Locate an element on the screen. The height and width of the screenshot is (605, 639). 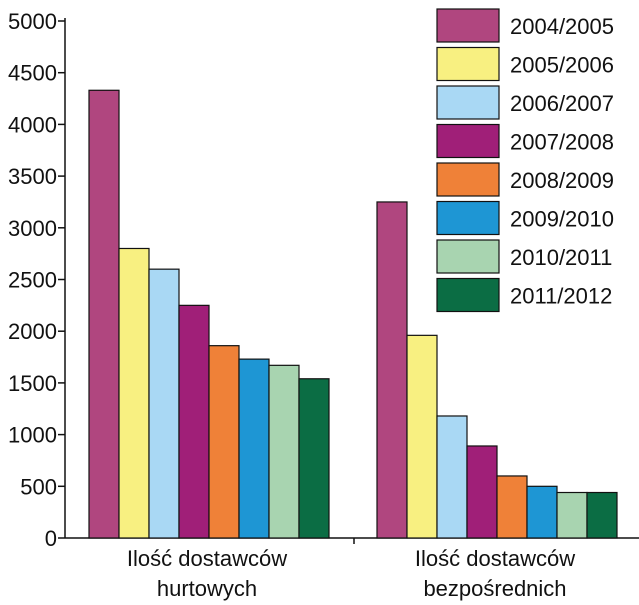
y-tick-label: 2500 is located at coordinates (32, 280).